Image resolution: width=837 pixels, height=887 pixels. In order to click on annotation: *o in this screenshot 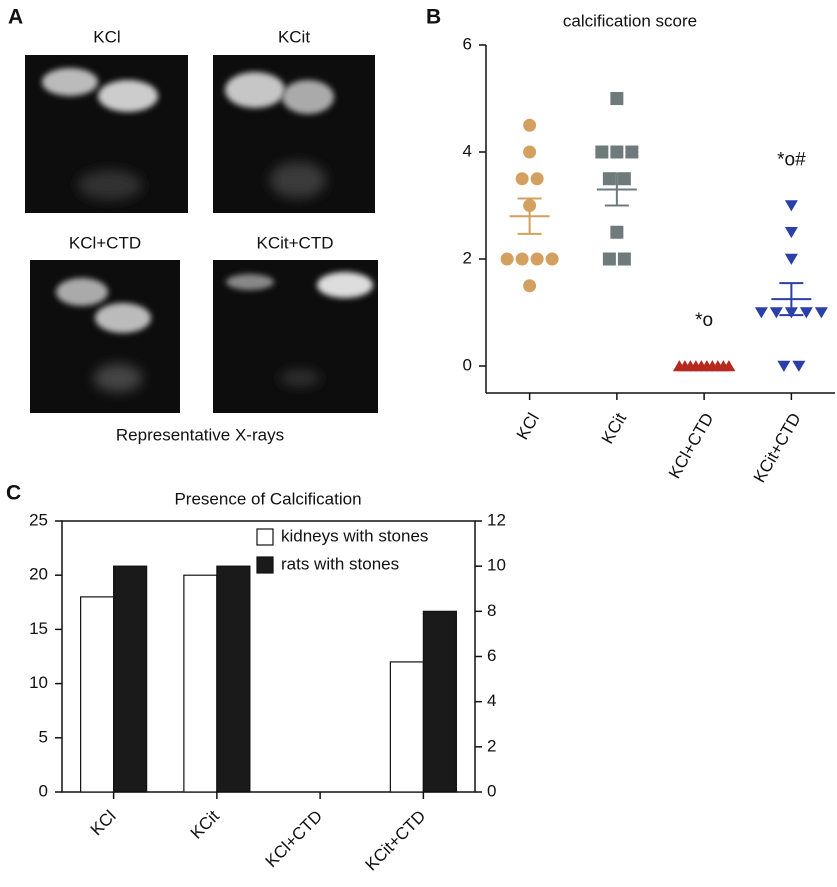, I will do `click(704, 320)`.